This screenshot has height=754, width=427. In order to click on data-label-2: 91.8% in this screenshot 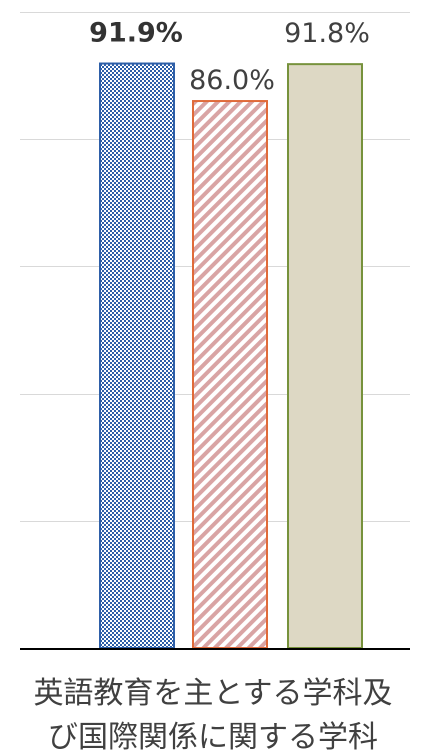, I will do `click(327, 33)`.